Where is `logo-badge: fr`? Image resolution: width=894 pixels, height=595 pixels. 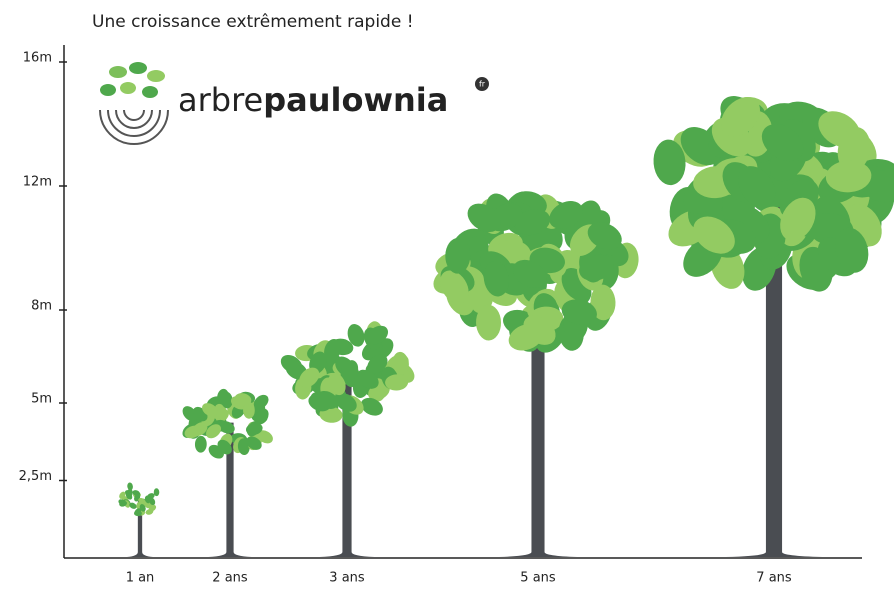 logo-badge: fr is located at coordinates (482, 84).